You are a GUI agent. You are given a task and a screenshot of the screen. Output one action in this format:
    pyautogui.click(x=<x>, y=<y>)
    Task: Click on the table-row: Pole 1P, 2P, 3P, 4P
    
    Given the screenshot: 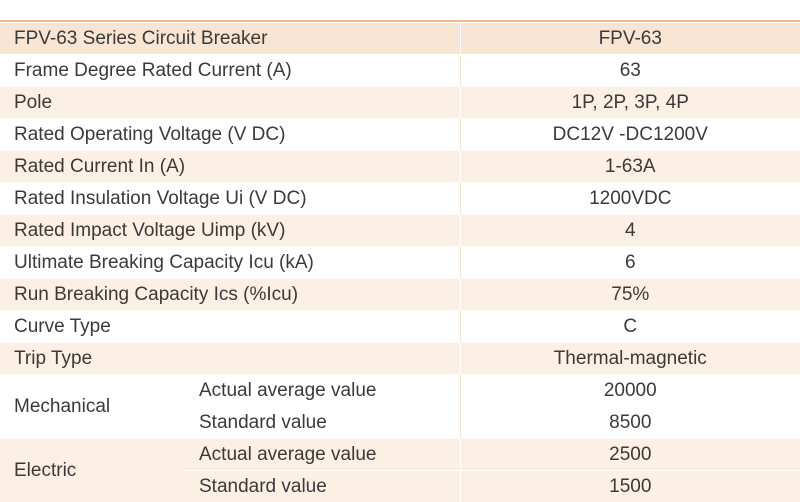 What is the action you would take?
    pyautogui.click(x=400, y=103)
    